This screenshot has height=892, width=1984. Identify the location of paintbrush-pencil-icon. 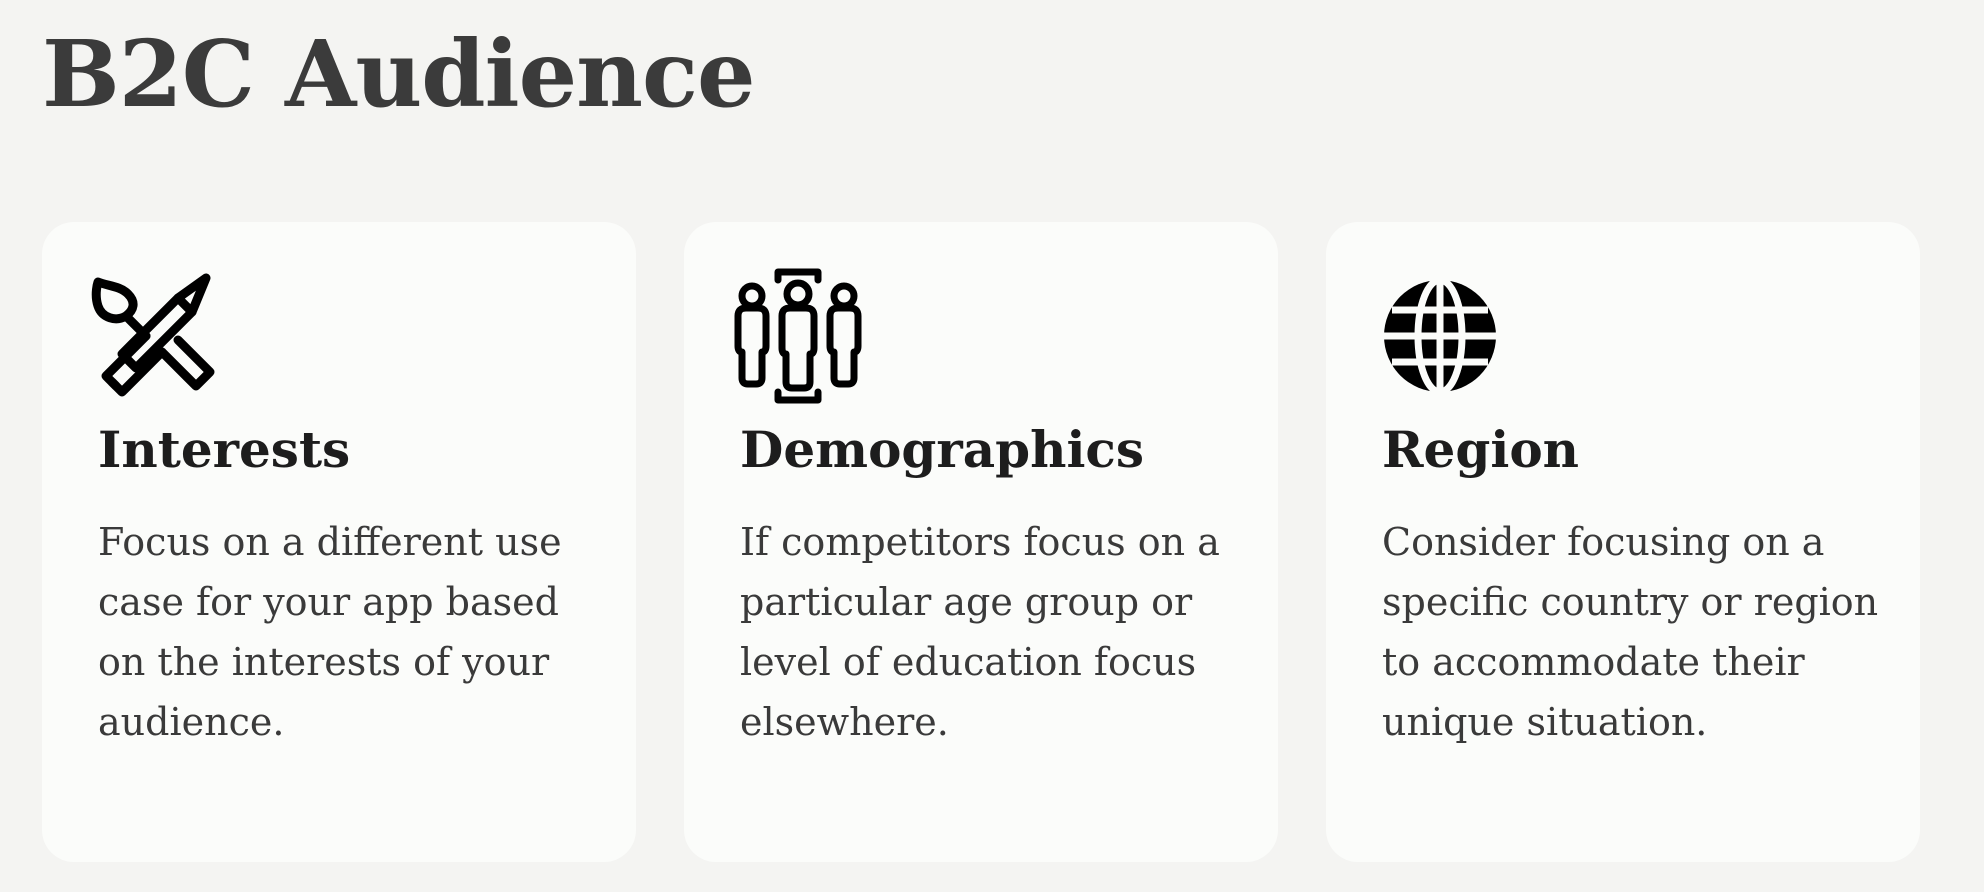
(156, 336).